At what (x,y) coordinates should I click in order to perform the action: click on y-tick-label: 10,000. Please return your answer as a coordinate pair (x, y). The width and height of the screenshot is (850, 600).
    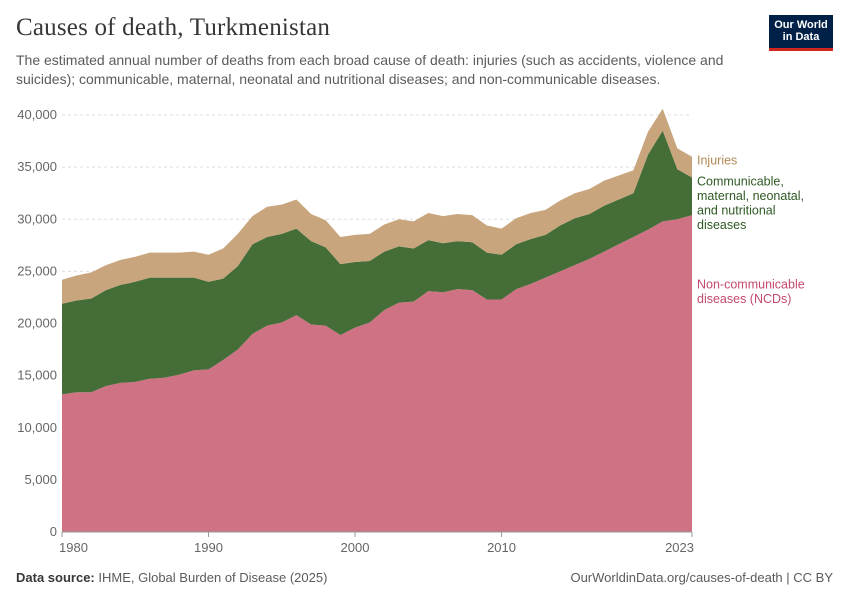
    Looking at the image, I should click on (37, 427).